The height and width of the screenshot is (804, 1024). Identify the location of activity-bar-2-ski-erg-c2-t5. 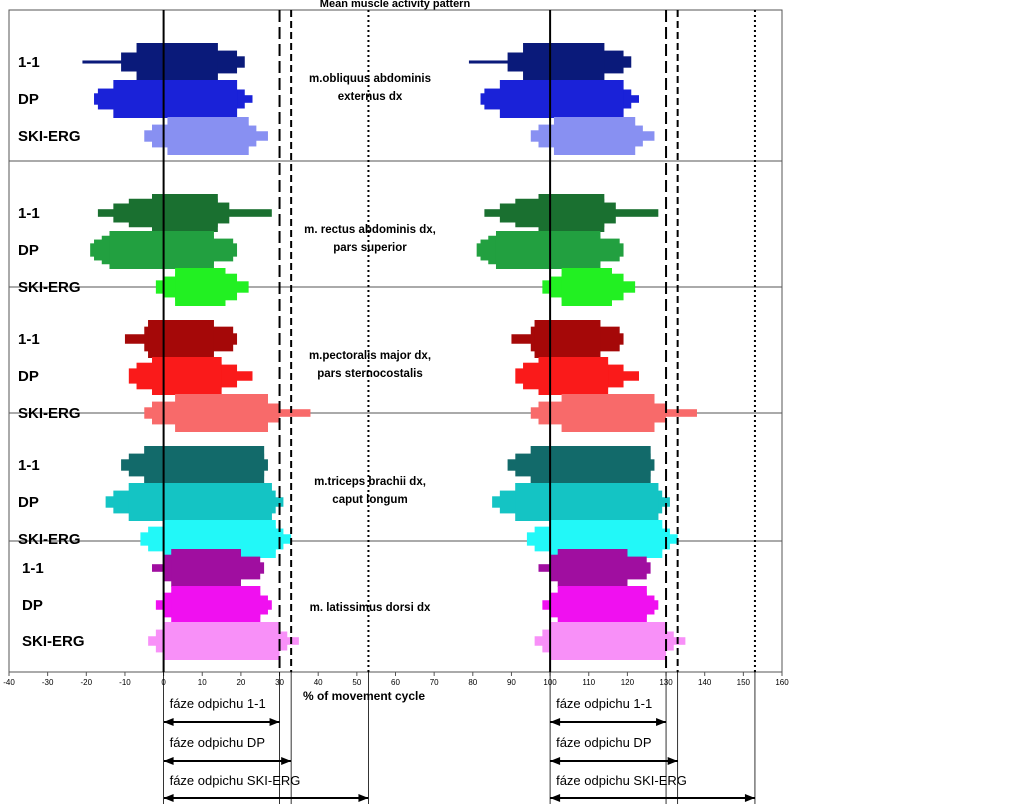
(586, 287).